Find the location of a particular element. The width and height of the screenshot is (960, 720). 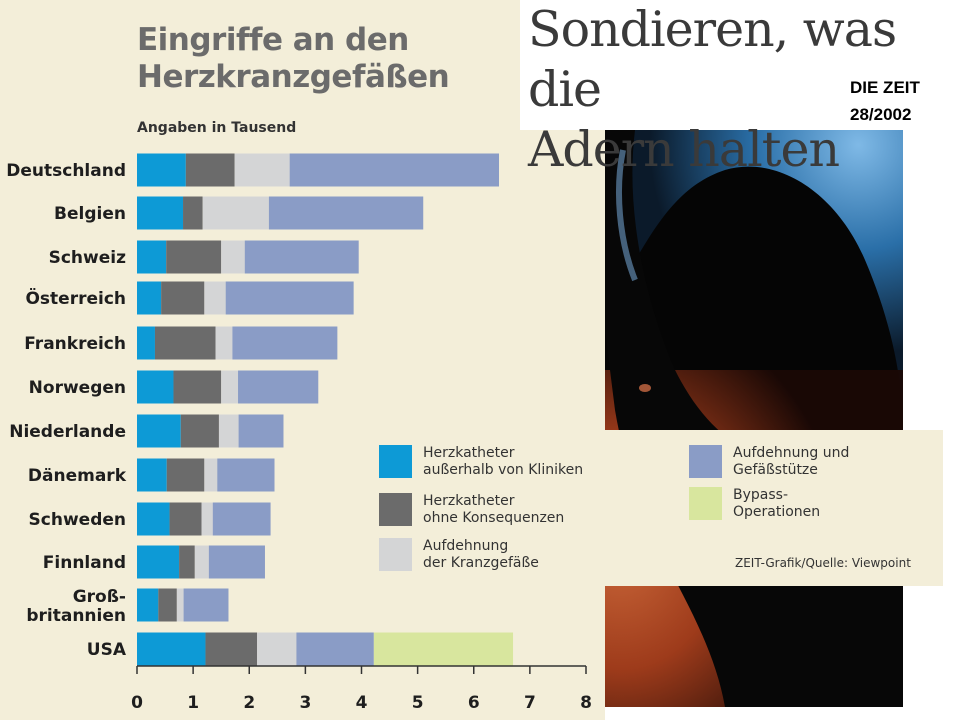

category-label-line: Niederlande is located at coordinates (67, 432).